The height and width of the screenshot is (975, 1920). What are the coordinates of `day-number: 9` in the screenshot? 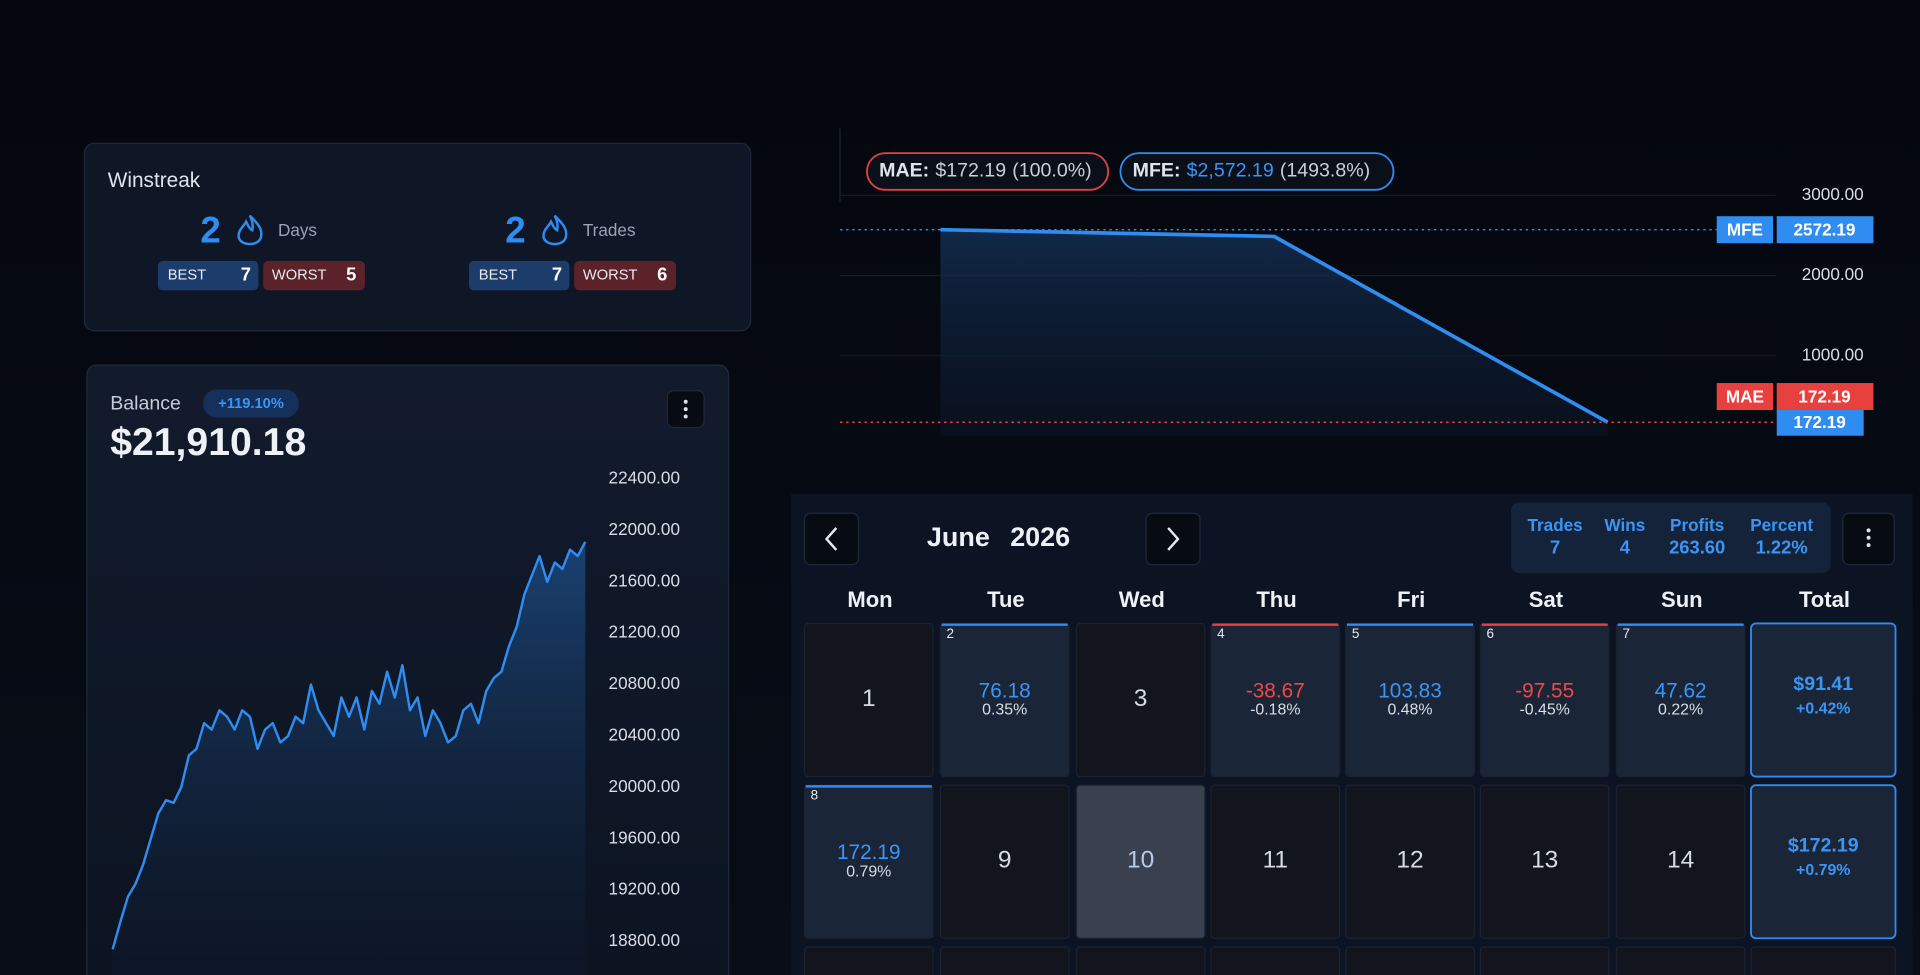 It's located at (1005, 860).